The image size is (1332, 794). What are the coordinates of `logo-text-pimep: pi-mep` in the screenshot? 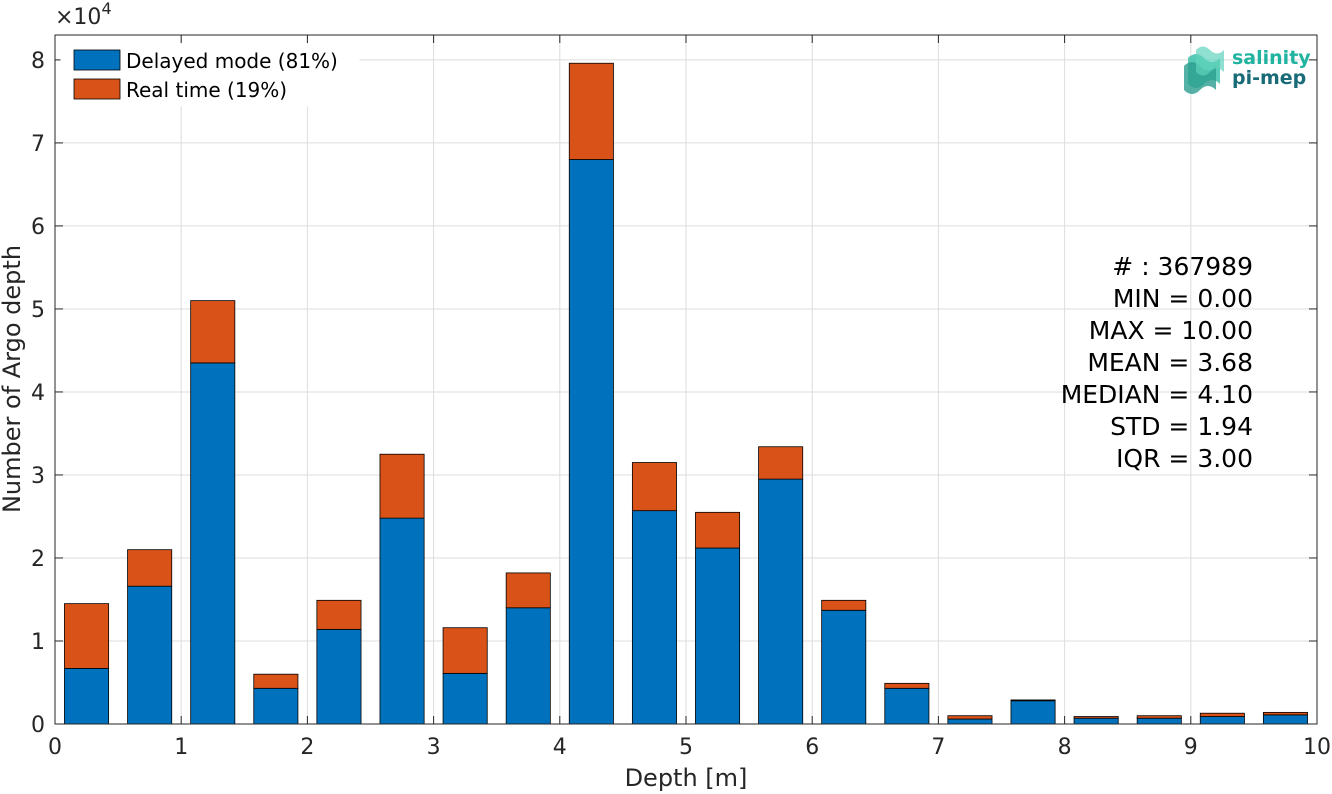 It's located at (1269, 78).